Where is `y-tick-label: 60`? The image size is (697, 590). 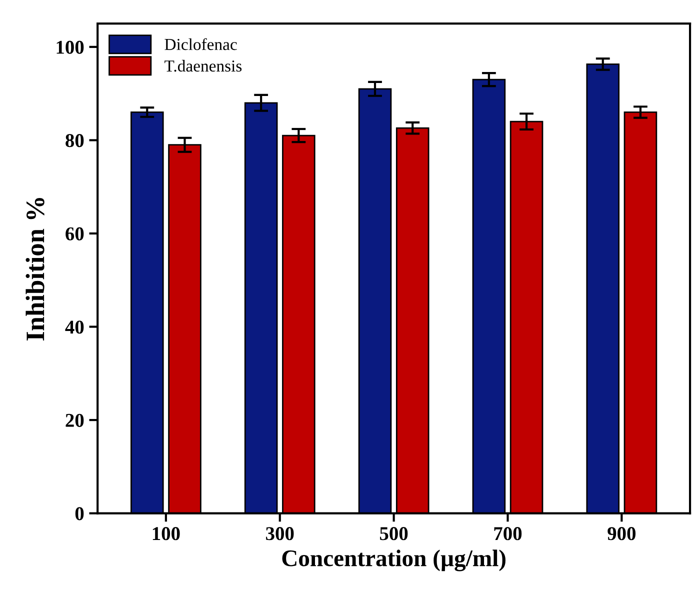 y-tick-label: 60 is located at coordinates (75, 233).